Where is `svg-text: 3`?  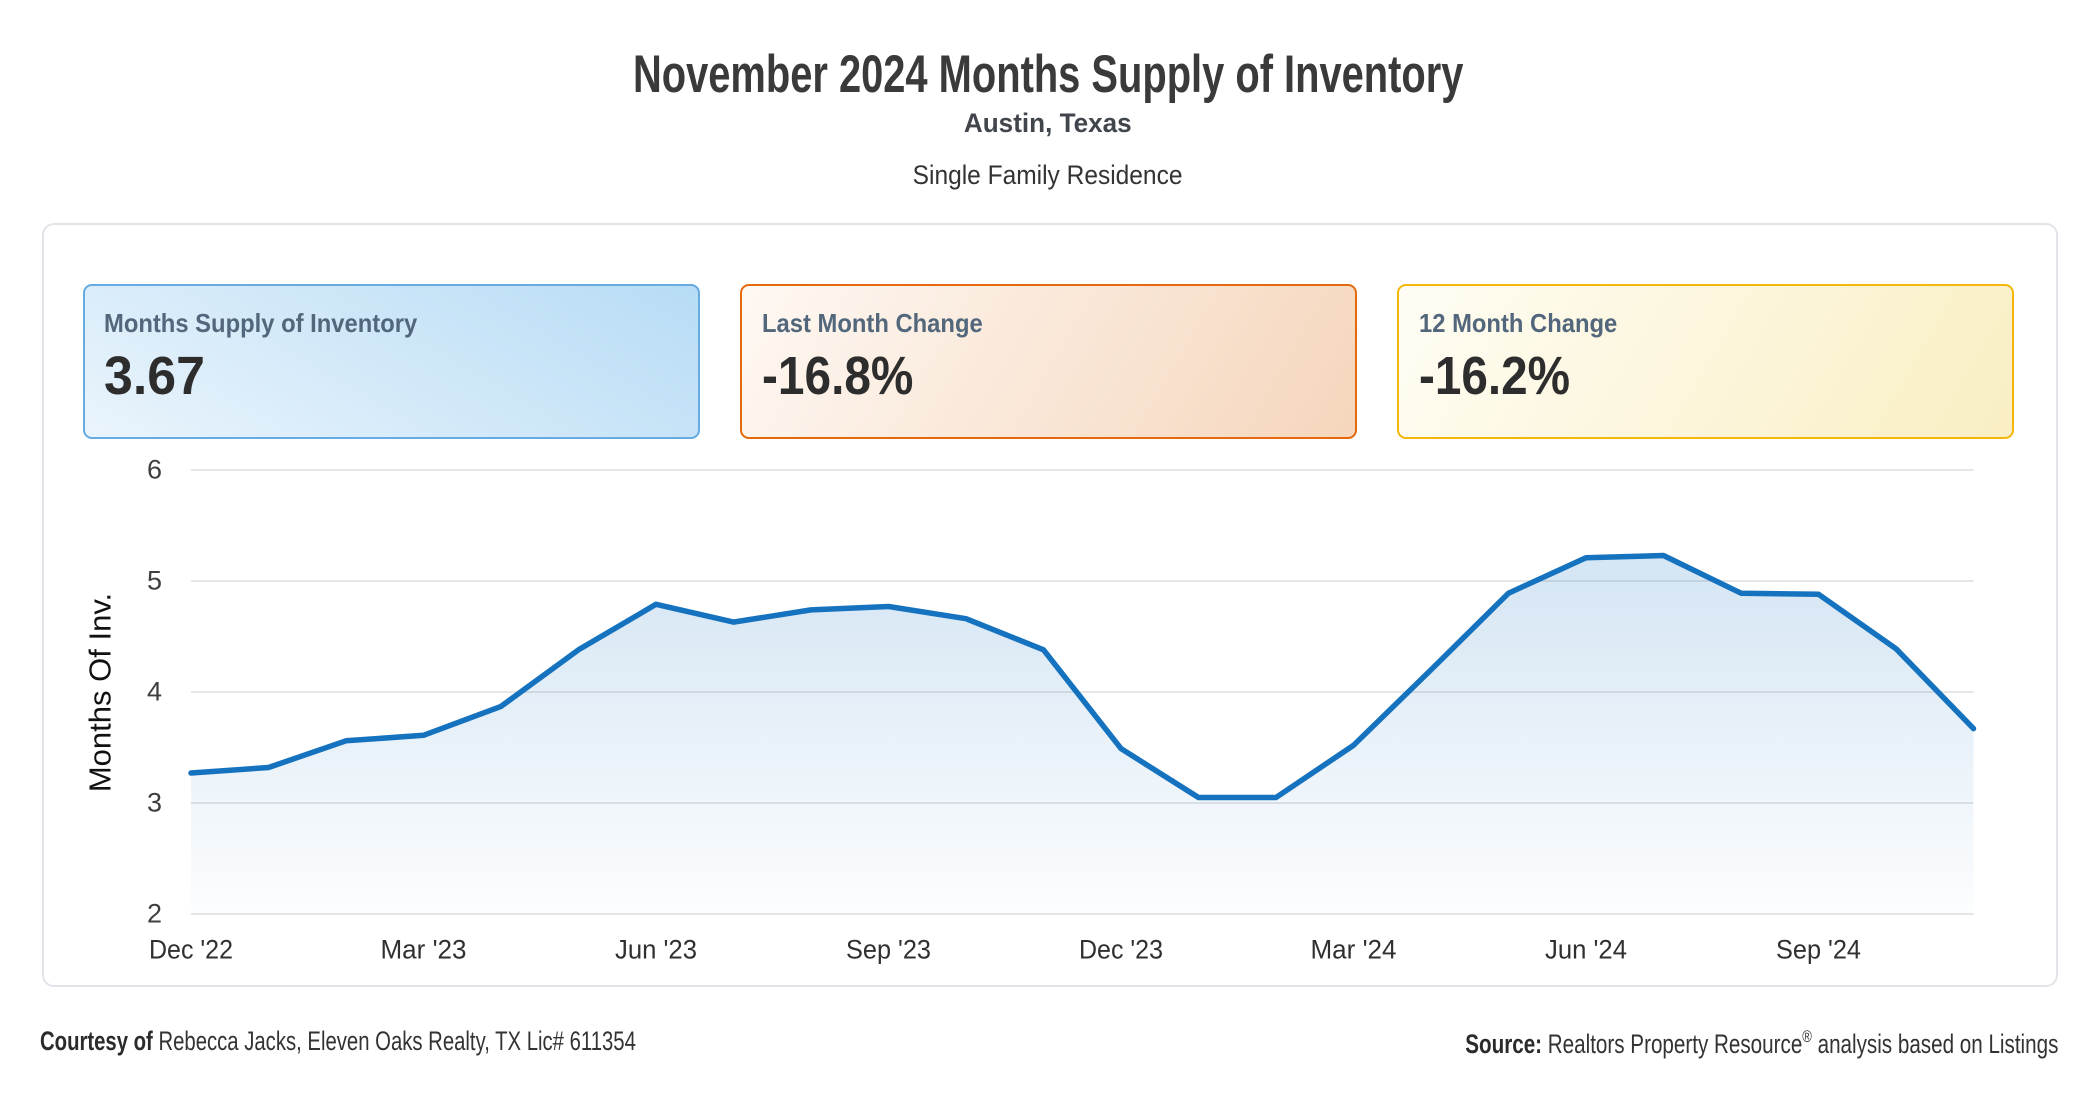 svg-text: 3 is located at coordinates (154, 803).